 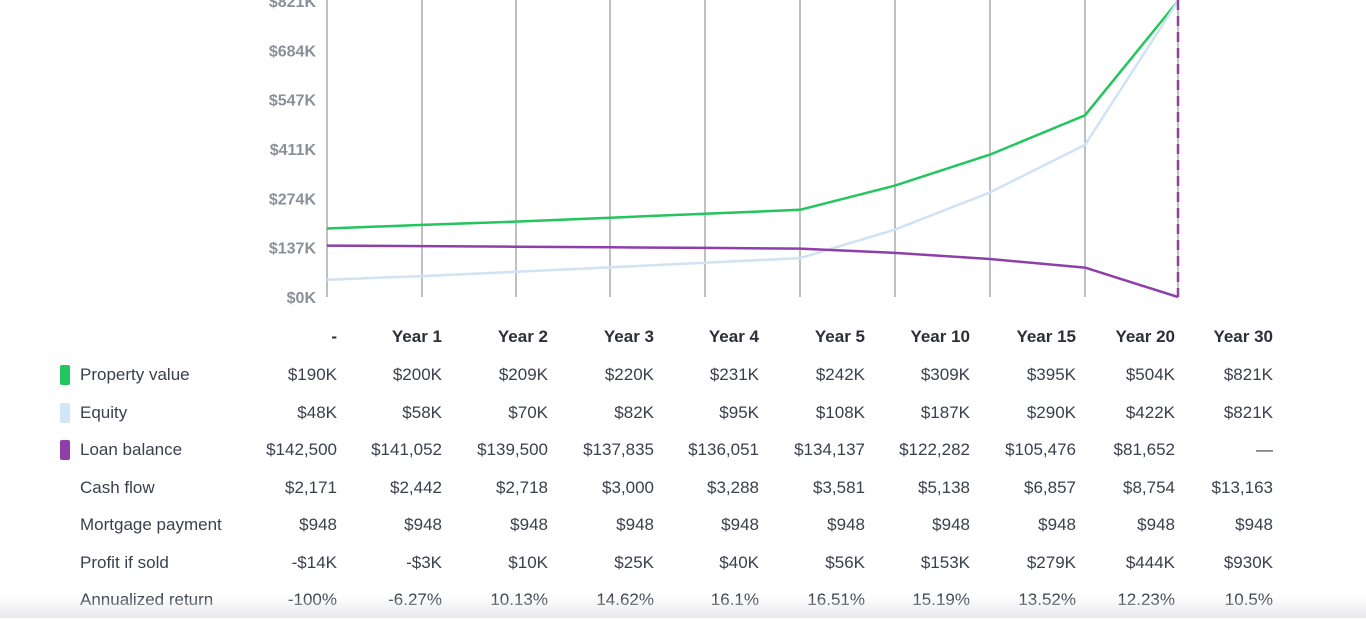 What do you see at coordinates (493, 449) in the screenshot?
I see `table-cell: $139,500` at bounding box center [493, 449].